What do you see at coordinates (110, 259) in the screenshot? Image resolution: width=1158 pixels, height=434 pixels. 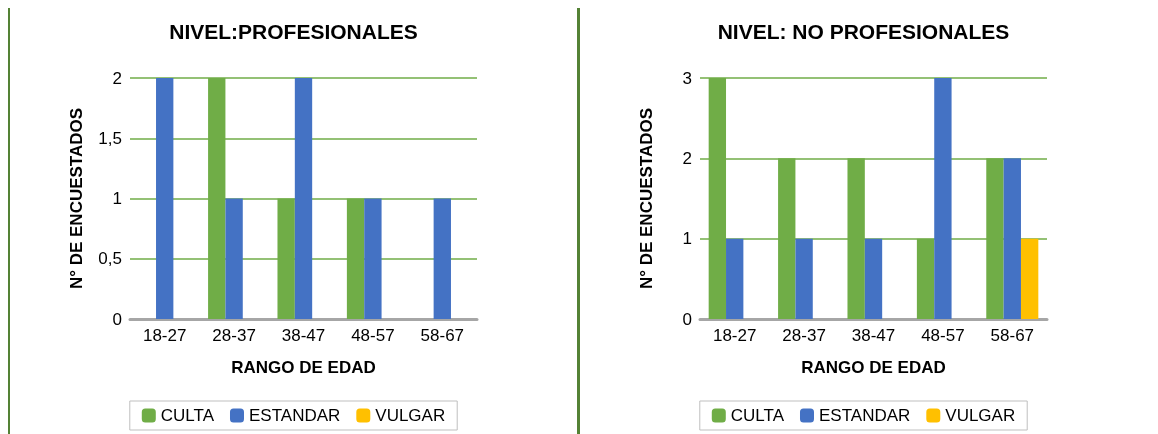 I see `y-tick-label: 0,5` at bounding box center [110, 259].